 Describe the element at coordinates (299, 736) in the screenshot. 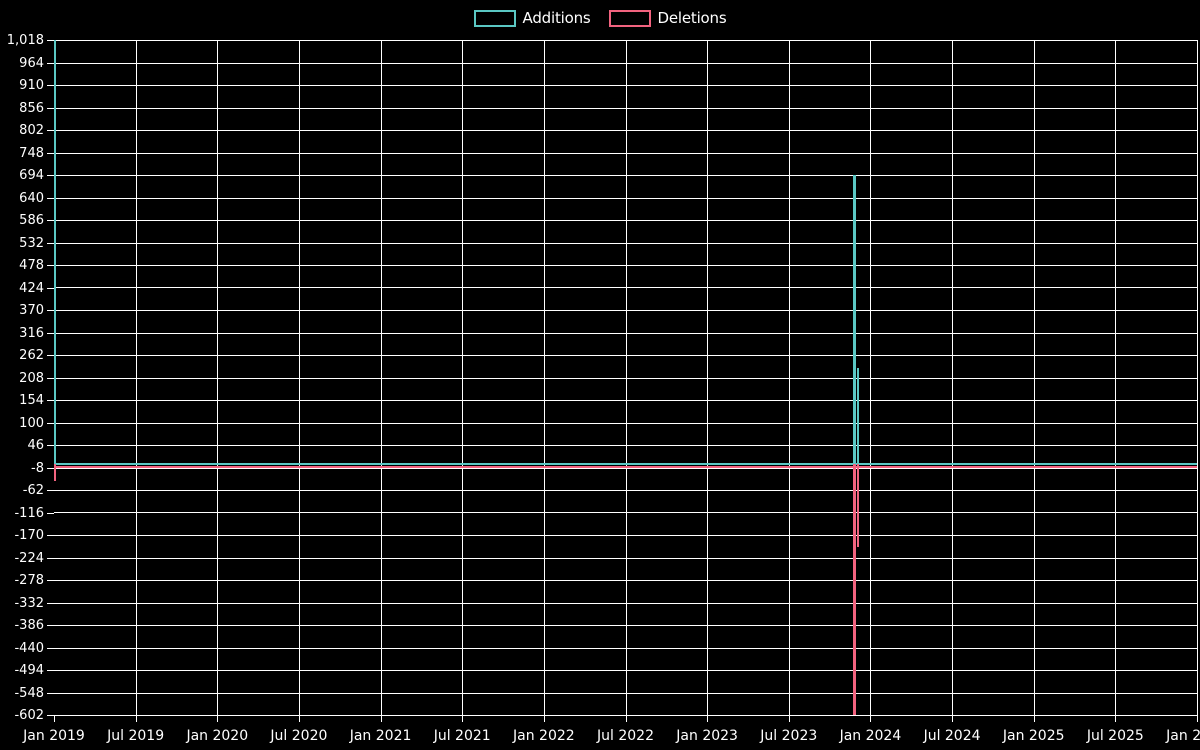

I see `x-tick-label: Jul 2020` at that location.